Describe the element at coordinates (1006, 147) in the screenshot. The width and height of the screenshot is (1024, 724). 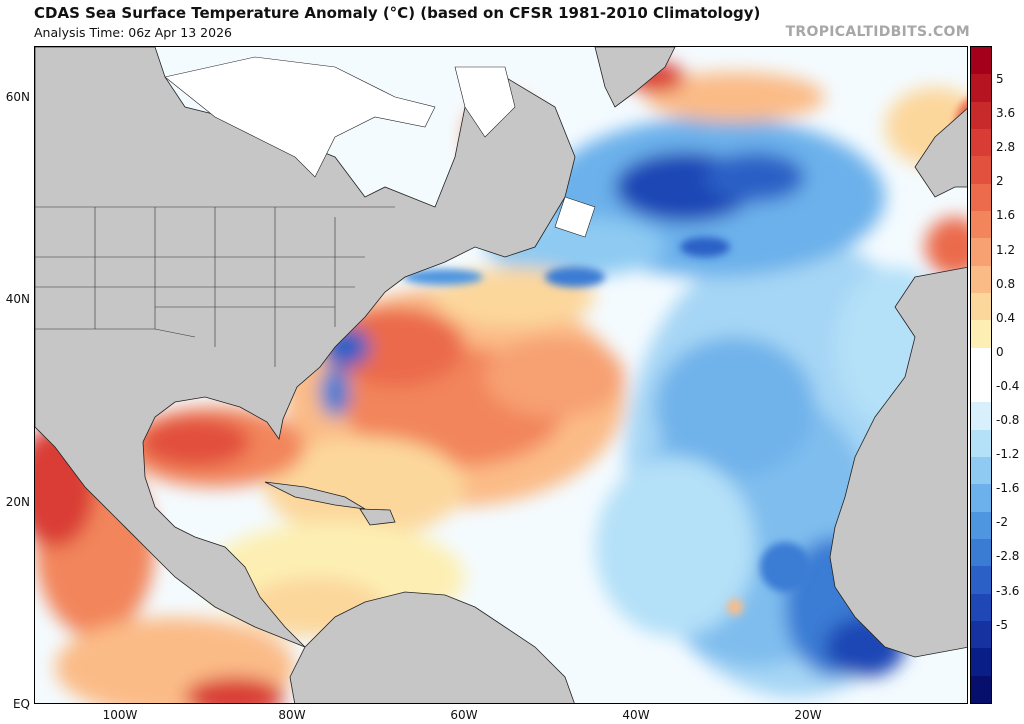
I see `colorbar-tick-label: 2.8` at that location.